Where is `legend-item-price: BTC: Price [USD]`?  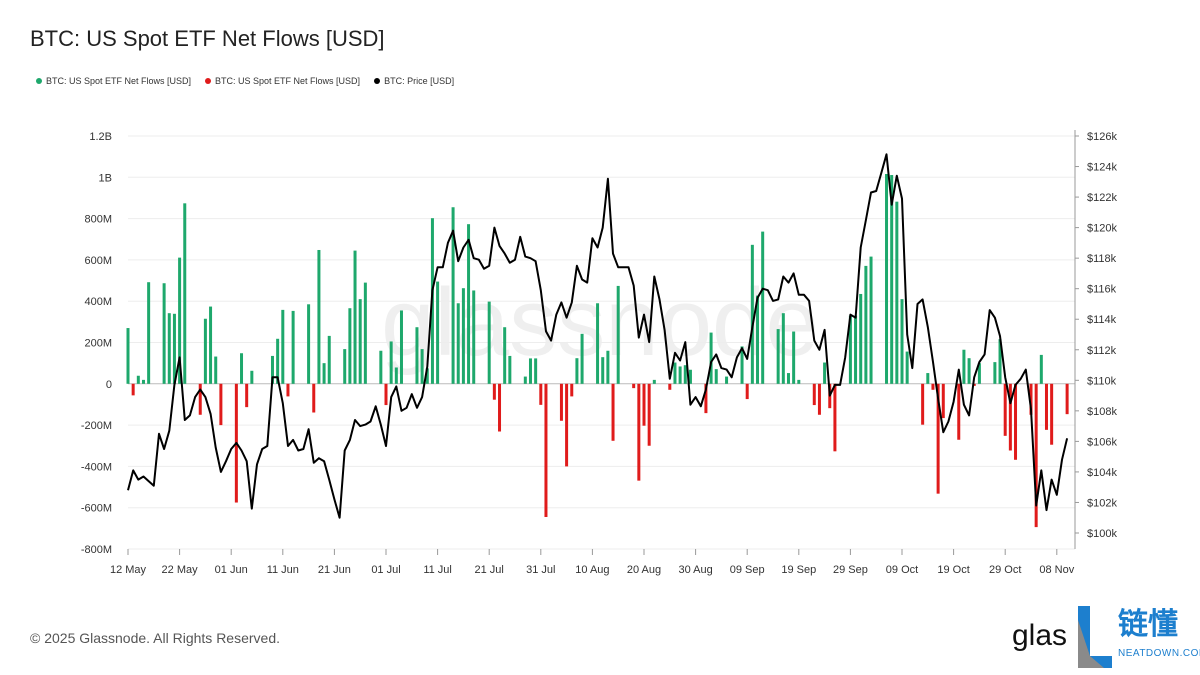
legend-item-price: BTC: Price [USD] is located at coordinates (414, 81).